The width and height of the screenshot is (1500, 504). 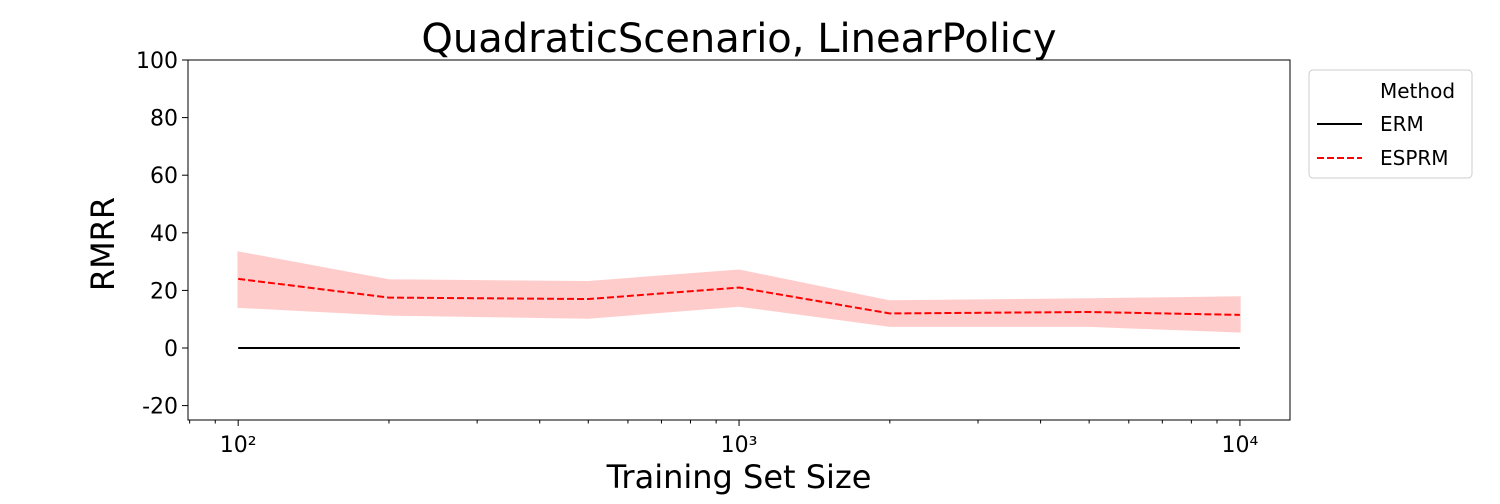 What do you see at coordinates (157, 61) in the screenshot?
I see `y-tick-label: 100` at bounding box center [157, 61].